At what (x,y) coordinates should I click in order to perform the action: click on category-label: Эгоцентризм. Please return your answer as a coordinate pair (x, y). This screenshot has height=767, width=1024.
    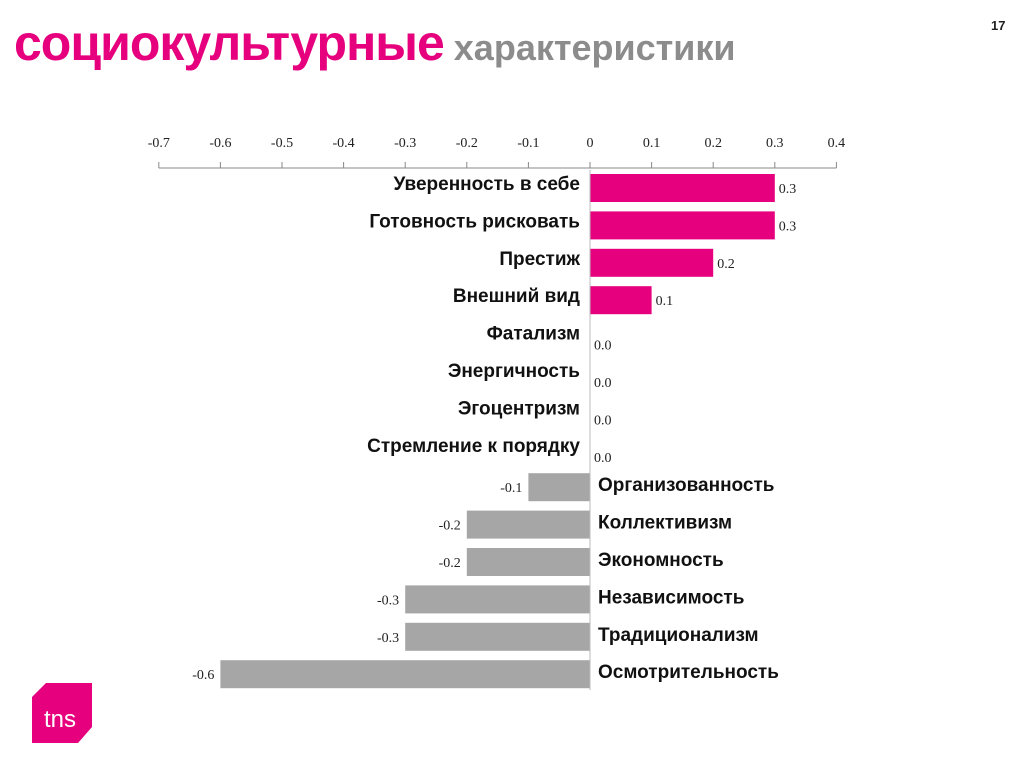
    Looking at the image, I should click on (519, 408).